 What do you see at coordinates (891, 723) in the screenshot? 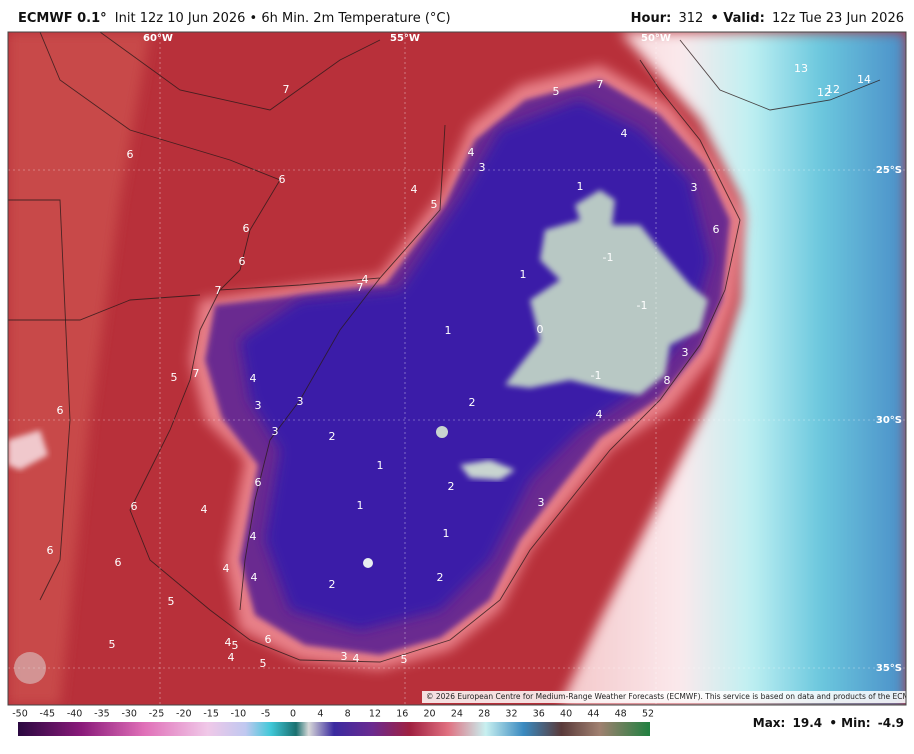
I see `min: -4.9` at bounding box center [891, 723].